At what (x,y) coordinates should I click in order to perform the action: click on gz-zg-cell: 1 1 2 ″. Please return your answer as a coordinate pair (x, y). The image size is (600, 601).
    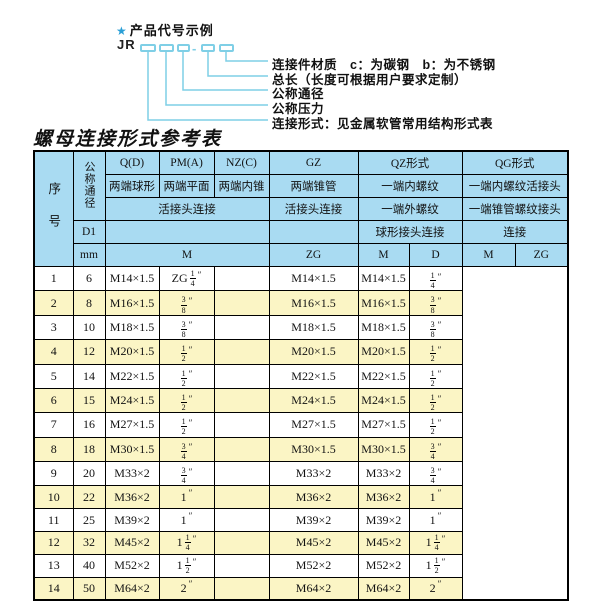
    Looking at the image, I should click on (186, 565).